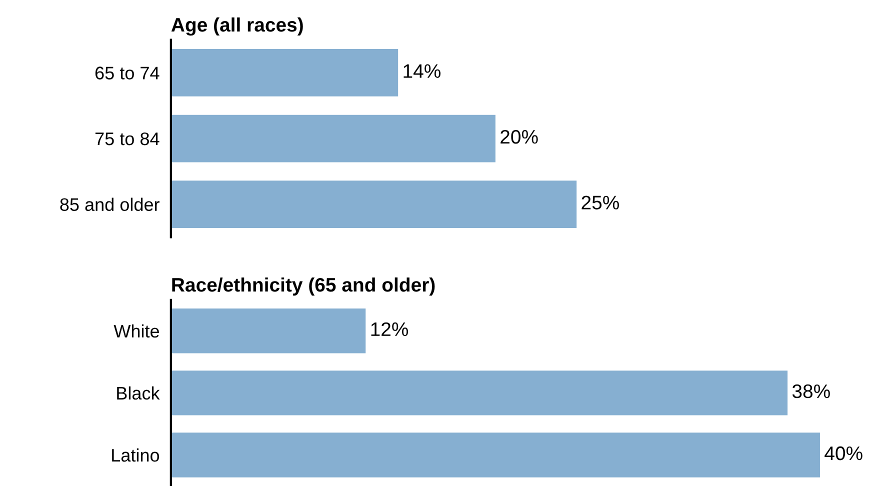 The width and height of the screenshot is (881, 486). I want to click on y-tick-label: Black, so click(138, 393).